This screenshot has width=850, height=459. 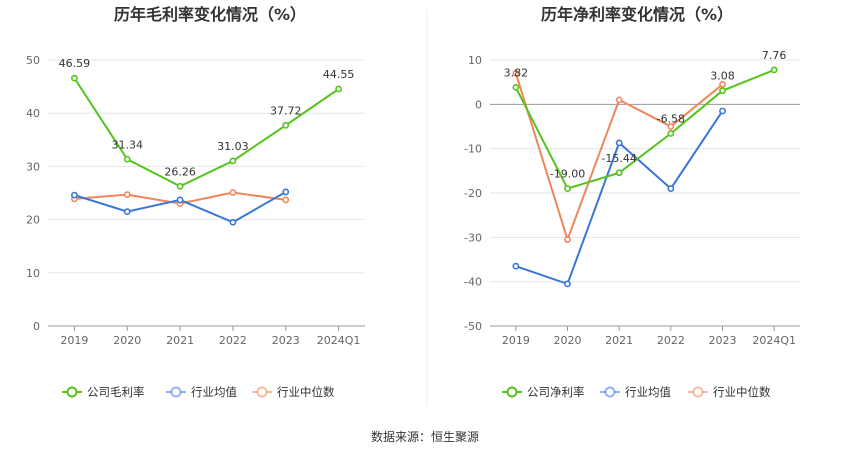 What do you see at coordinates (618, 158) in the screenshot?
I see `data-label: -15.44` at bounding box center [618, 158].